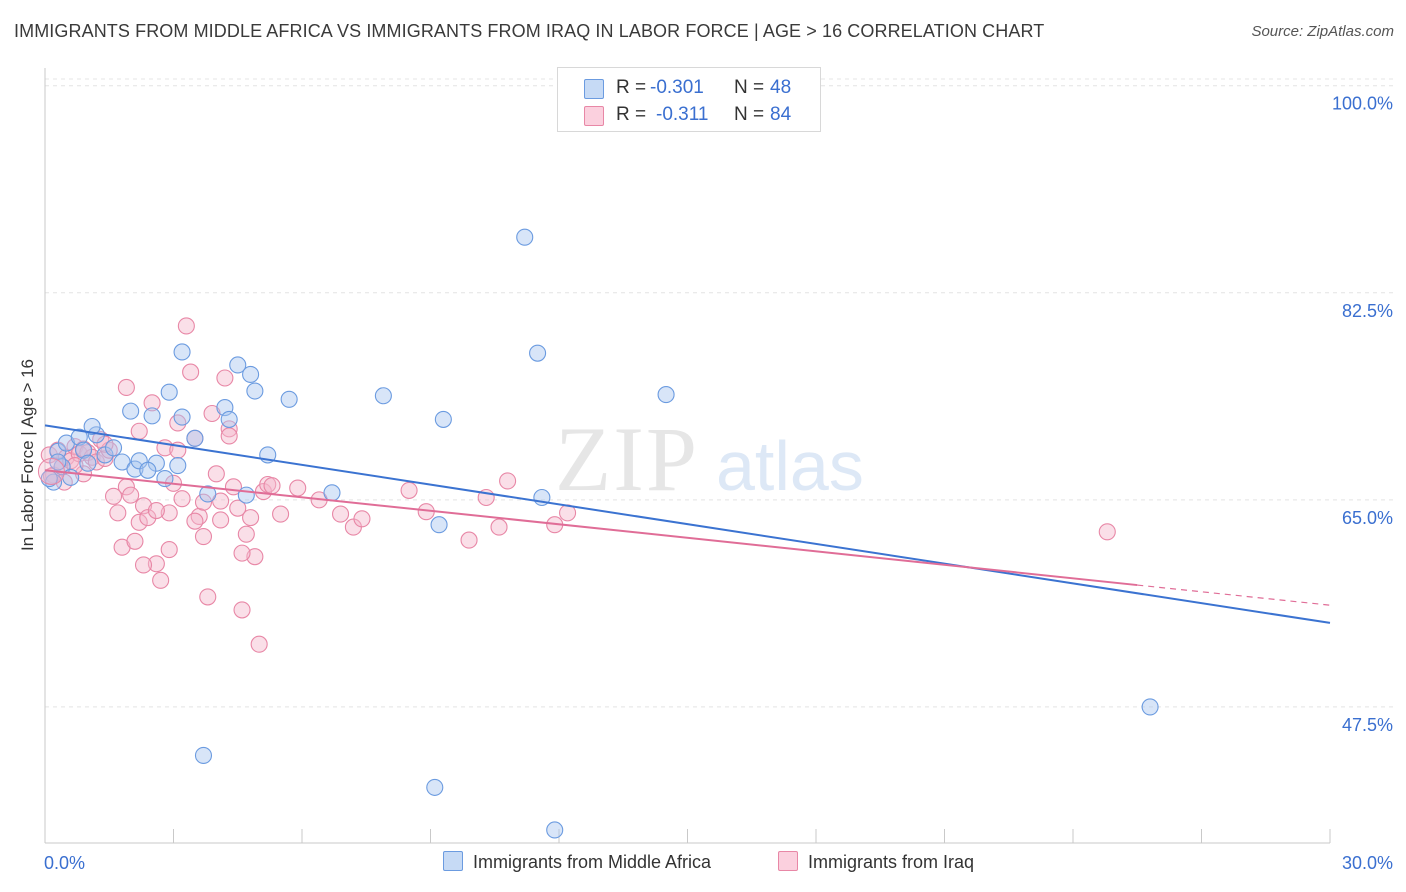 Image resolution: width=1406 pixels, height=892 pixels. I want to click on bottom-legend-middle-africa: Immigrants from Middle Africa, so click(577, 862).